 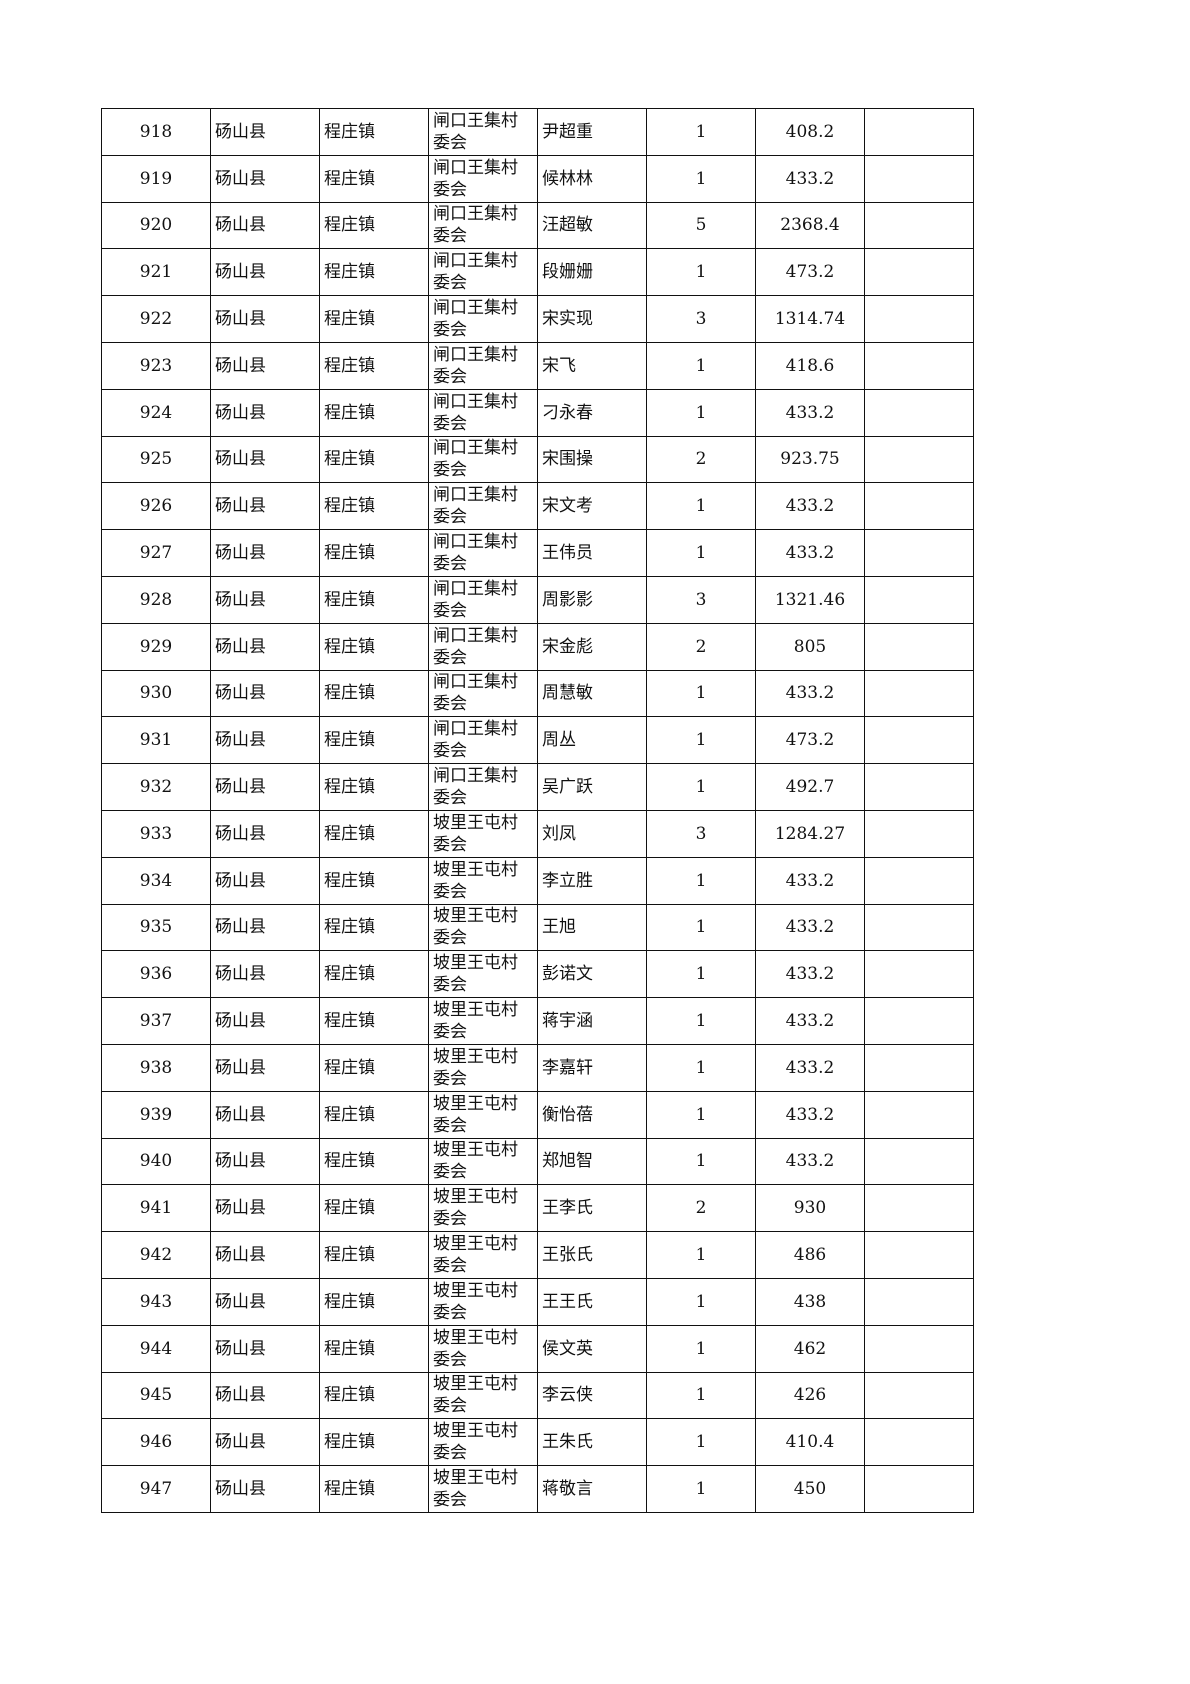 What do you see at coordinates (810, 1301) in the screenshot?
I see `amount-cell: 438` at bounding box center [810, 1301].